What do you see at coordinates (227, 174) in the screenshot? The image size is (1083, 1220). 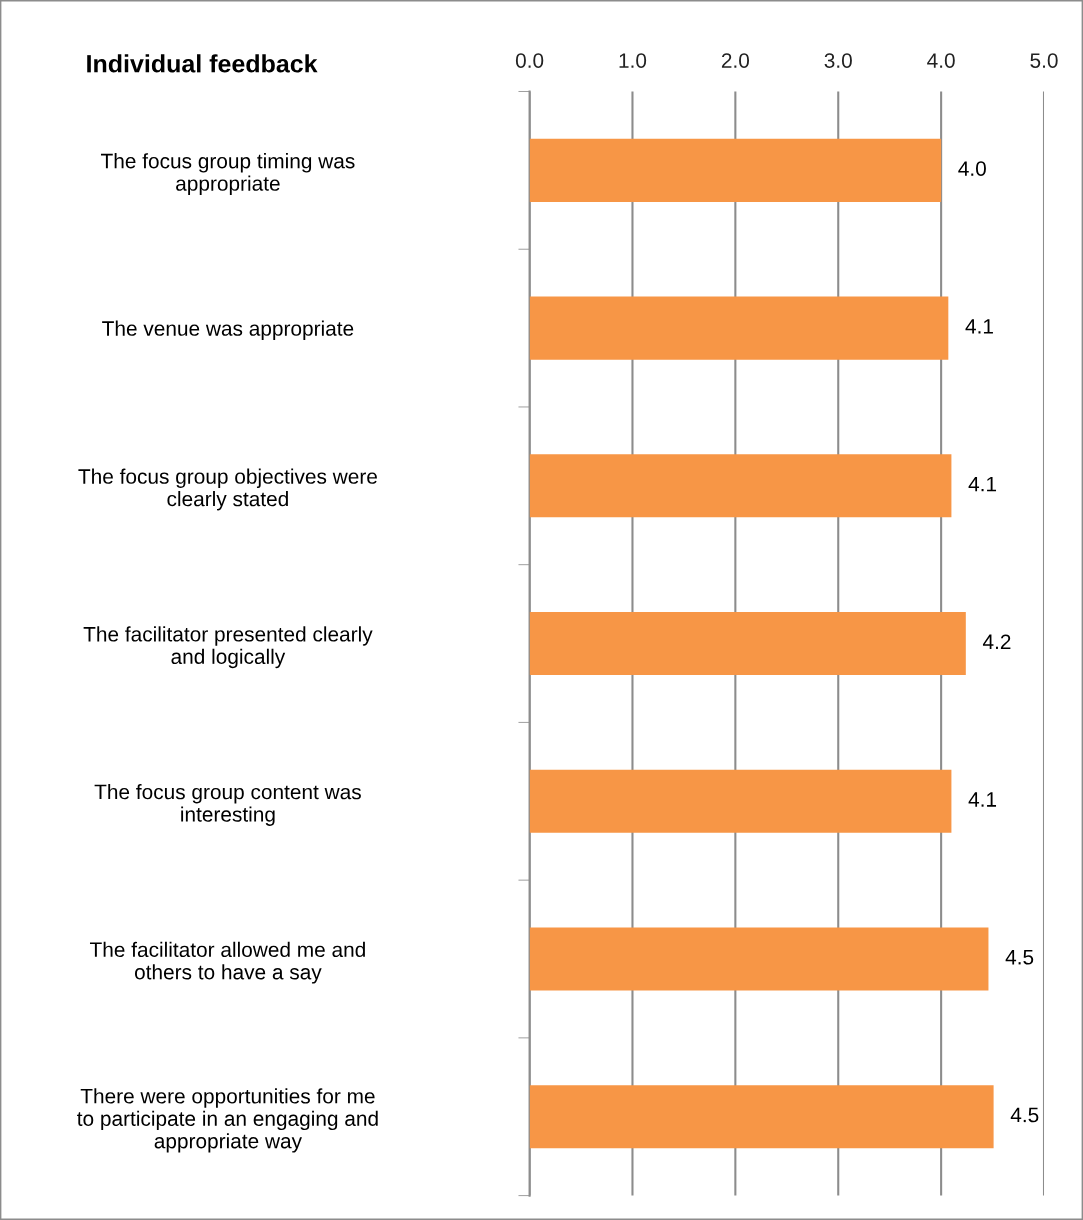 I see `y-tick-label: The focus group timing was appropriate` at bounding box center [227, 174].